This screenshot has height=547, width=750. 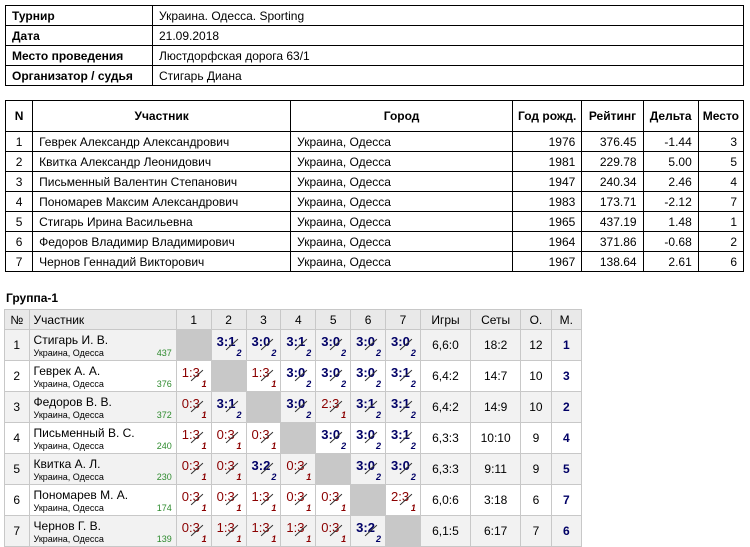 What do you see at coordinates (17, 500) in the screenshot?
I see `group-player-no: 6` at bounding box center [17, 500].